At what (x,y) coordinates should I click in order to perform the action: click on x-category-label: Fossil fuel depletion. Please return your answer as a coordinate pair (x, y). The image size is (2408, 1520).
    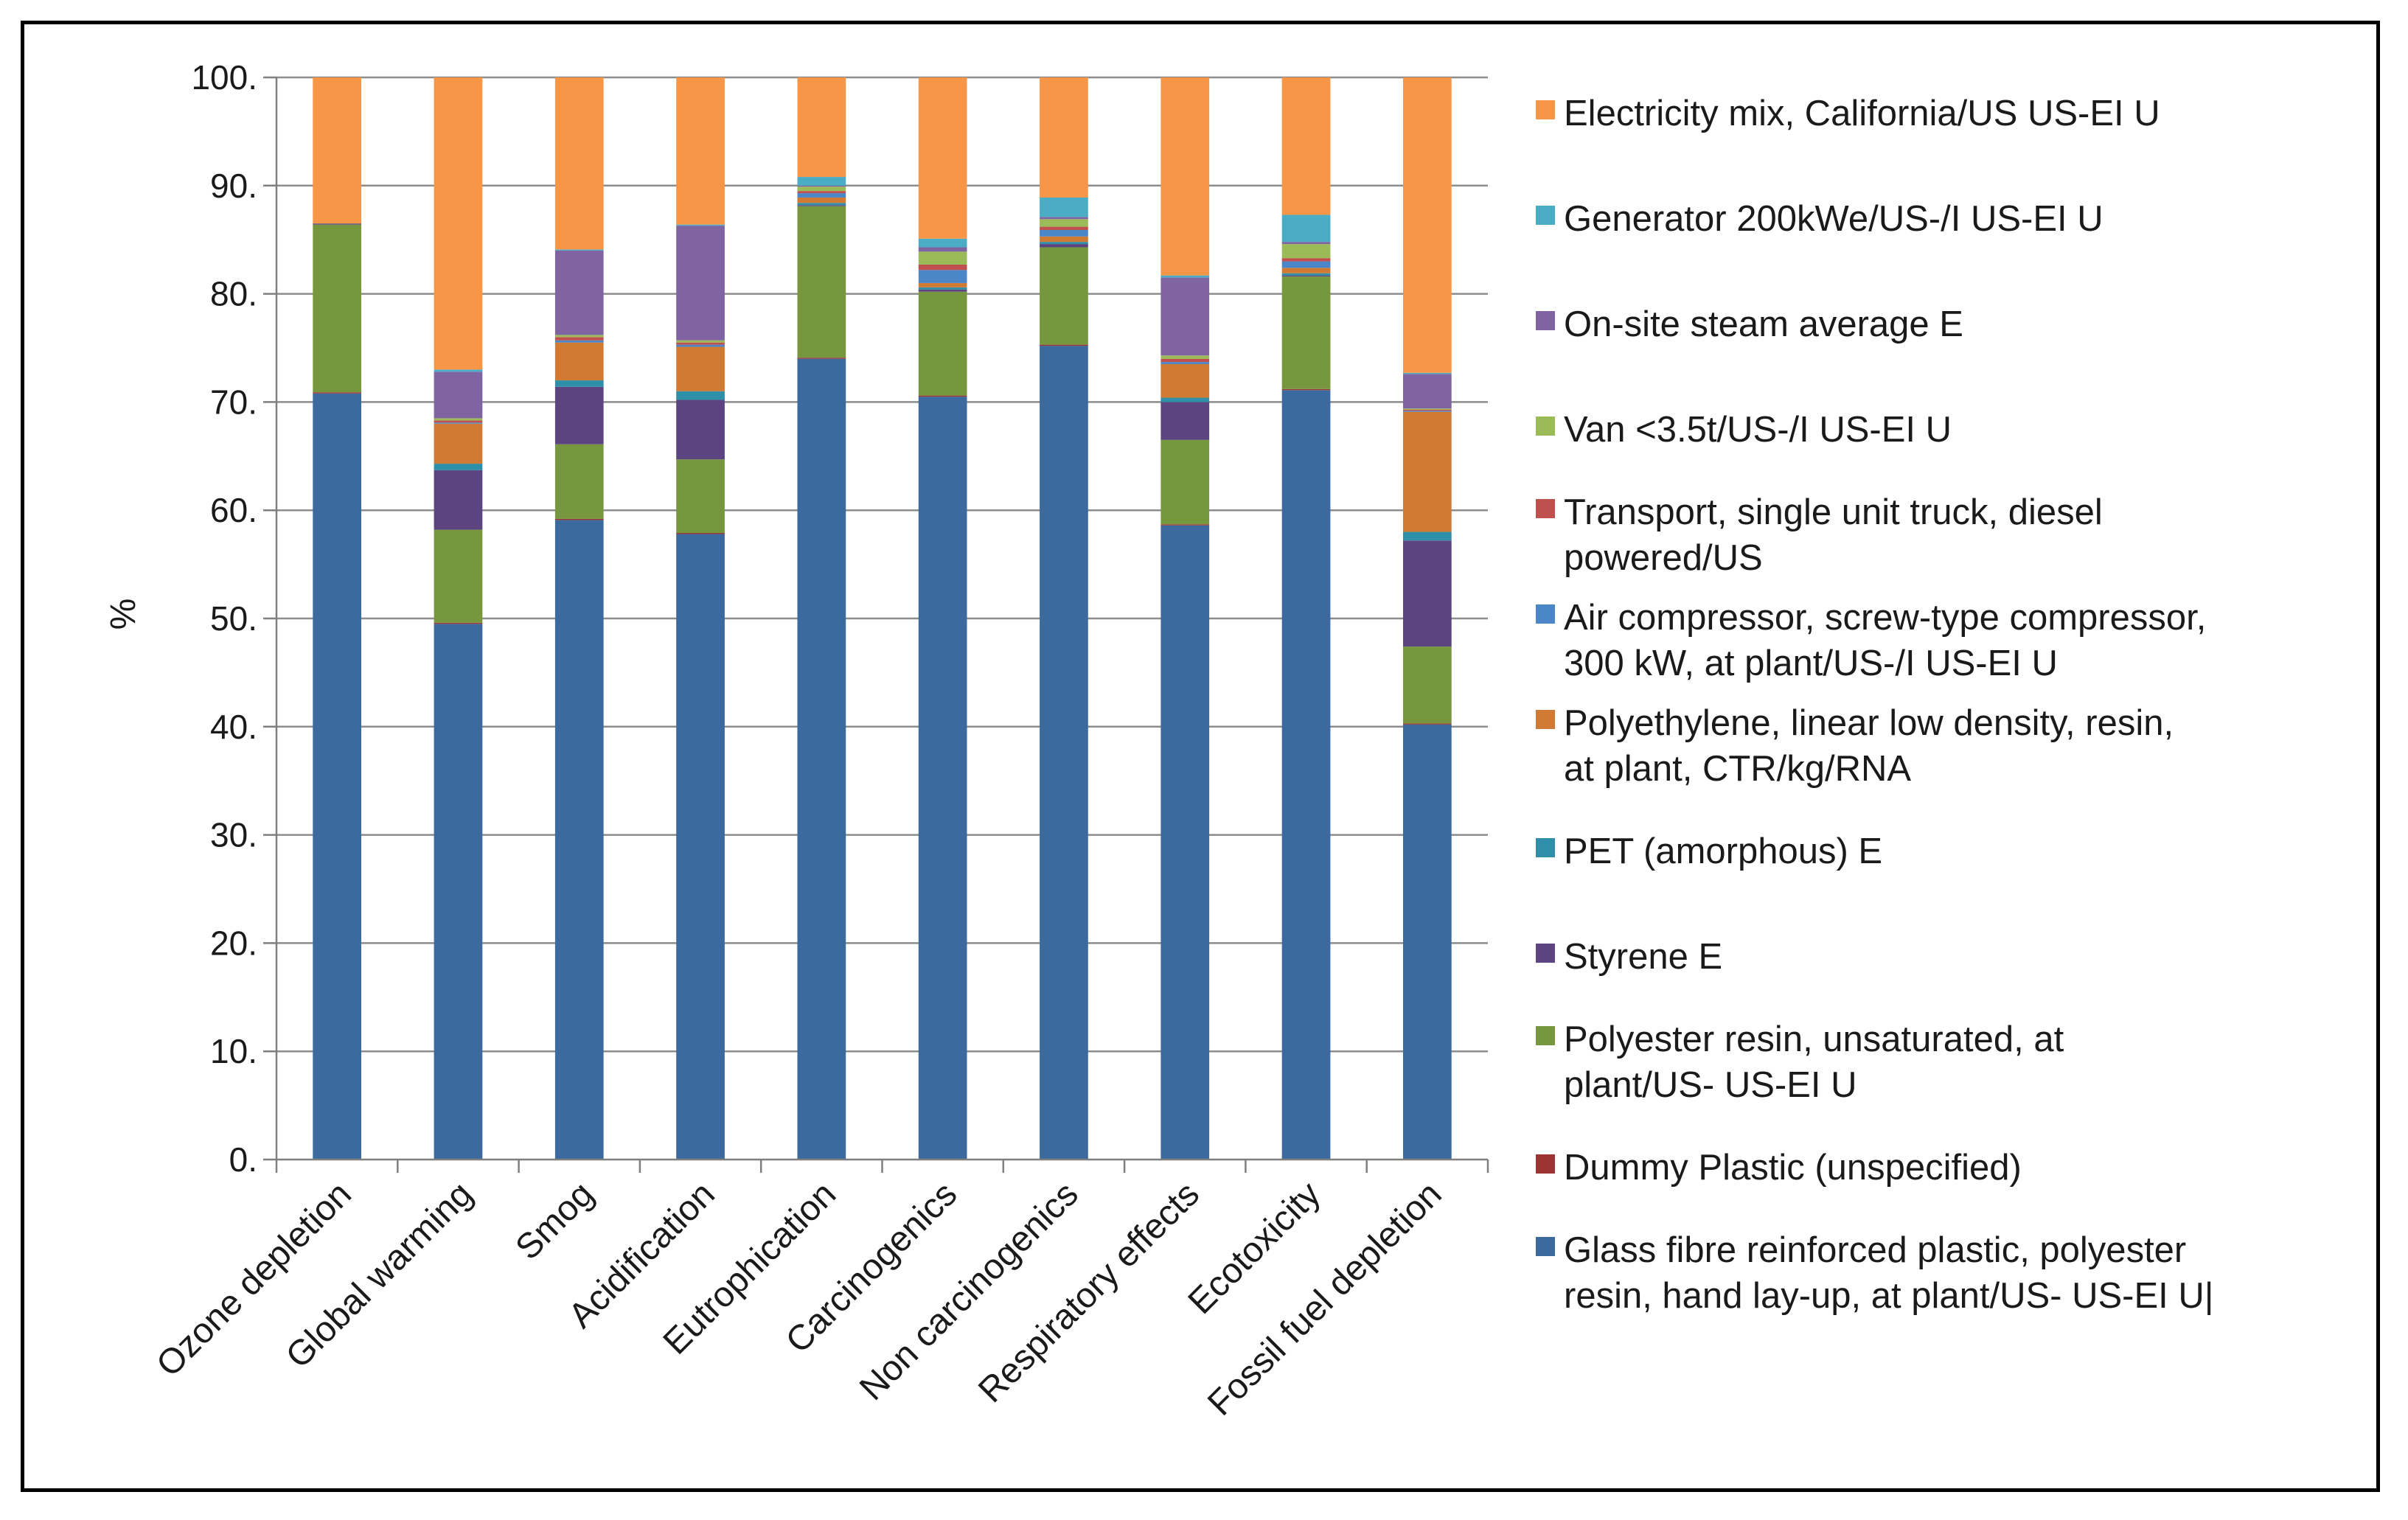
    Looking at the image, I should click on (1324, 1298).